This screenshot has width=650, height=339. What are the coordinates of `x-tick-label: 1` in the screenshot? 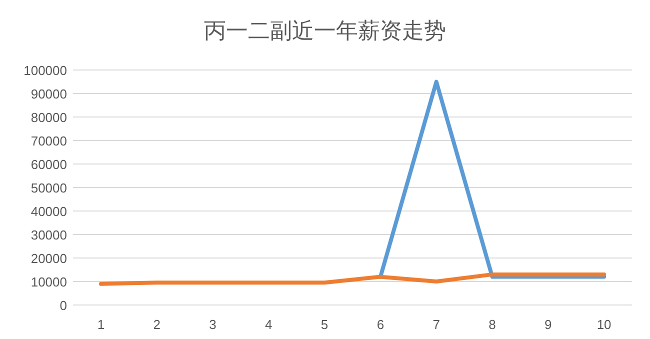 It's located at (101, 324).